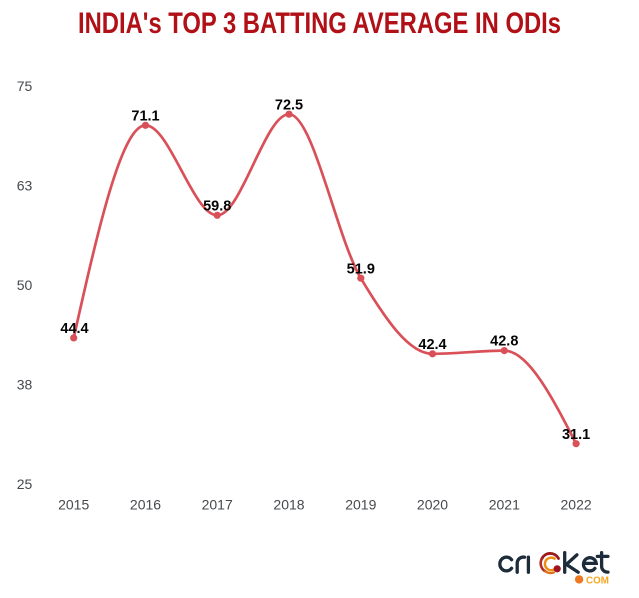 The height and width of the screenshot is (598, 639). What do you see at coordinates (597, 581) in the screenshot?
I see `svg-text: COM` at bounding box center [597, 581].